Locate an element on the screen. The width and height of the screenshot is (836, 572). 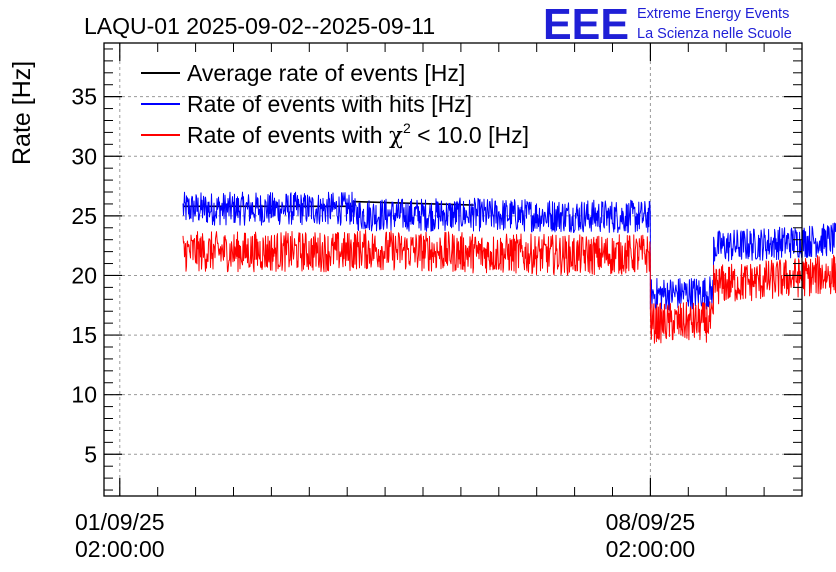
legend-entry: Rate of events with χ2 < 10.0 [Hz] is located at coordinates (358, 134).